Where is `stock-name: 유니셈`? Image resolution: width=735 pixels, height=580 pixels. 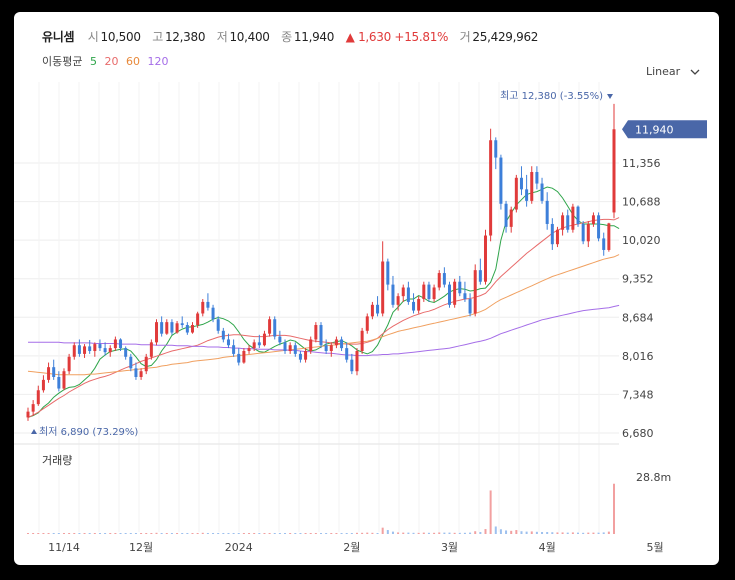
stock-name: 유니셈 is located at coordinates (58, 37).